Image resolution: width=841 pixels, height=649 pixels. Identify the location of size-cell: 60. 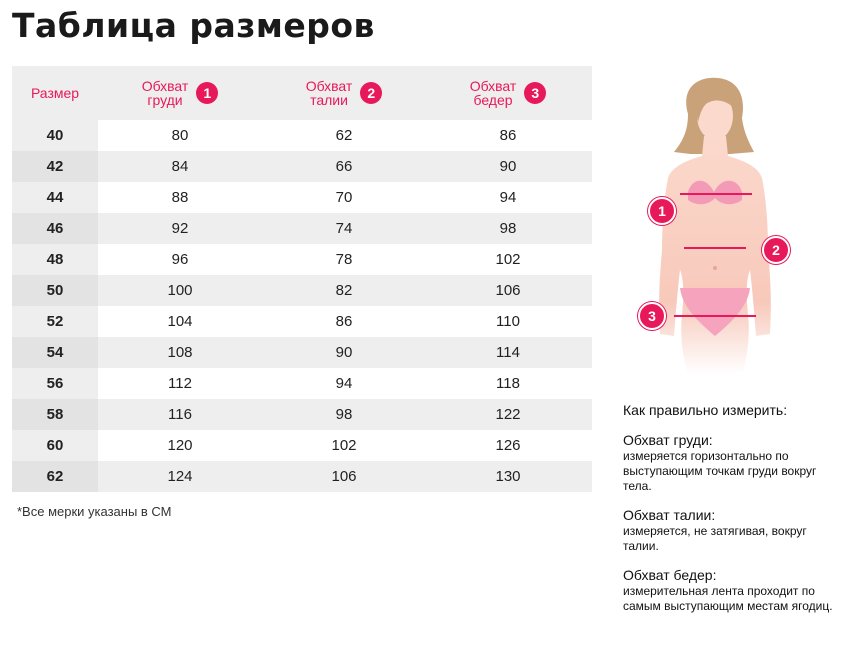
(55, 445).